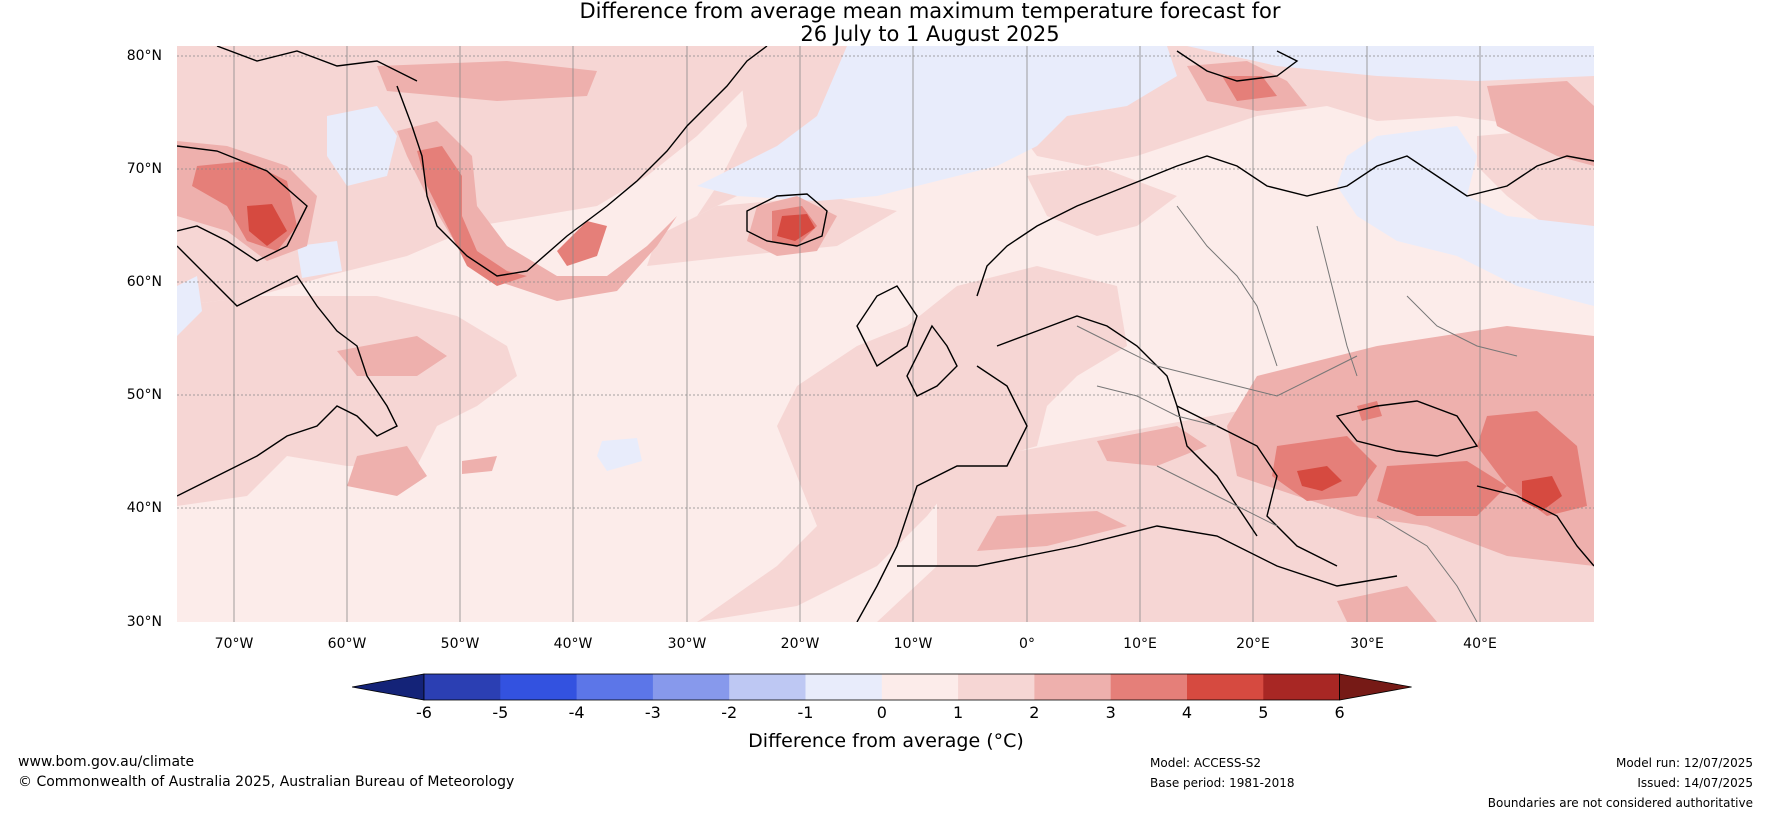  I want to click on lon-label-40w: 40°W, so click(573, 644).